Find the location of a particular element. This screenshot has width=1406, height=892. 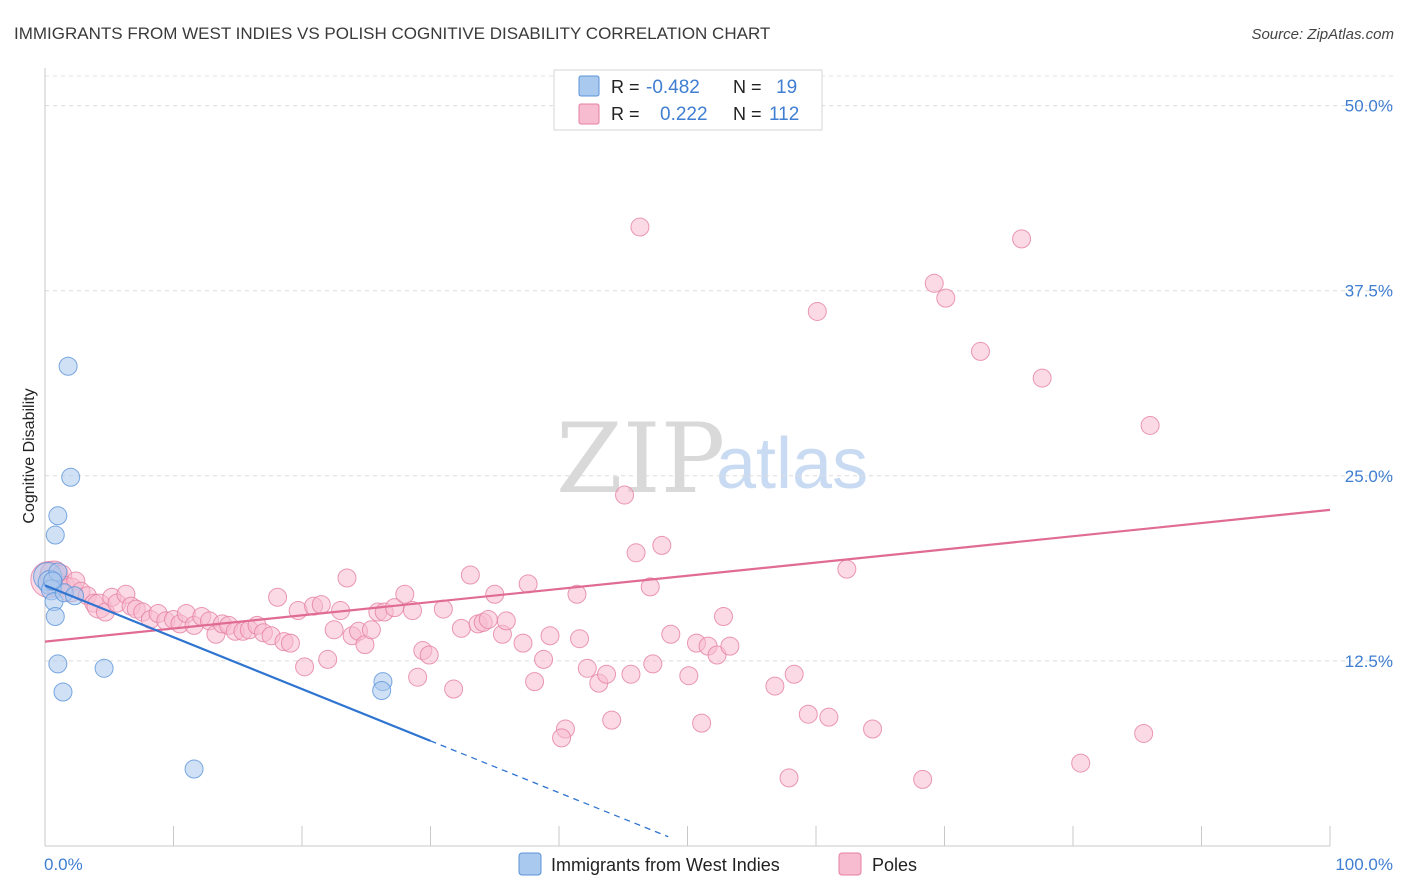

y-tick-labels: 12.5% 25.0% 37.5% 50.0% is located at coordinates (1369, 384).